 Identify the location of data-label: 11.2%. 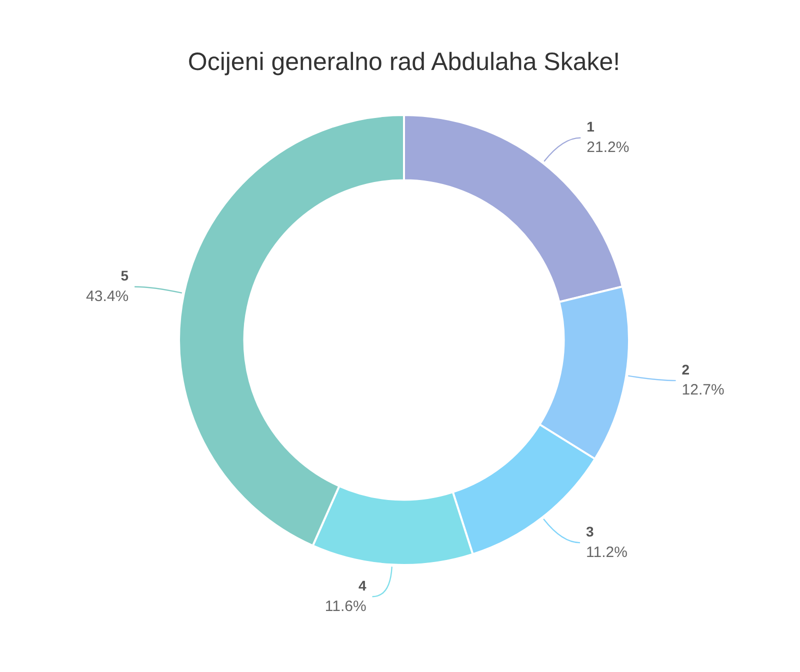
(607, 552).